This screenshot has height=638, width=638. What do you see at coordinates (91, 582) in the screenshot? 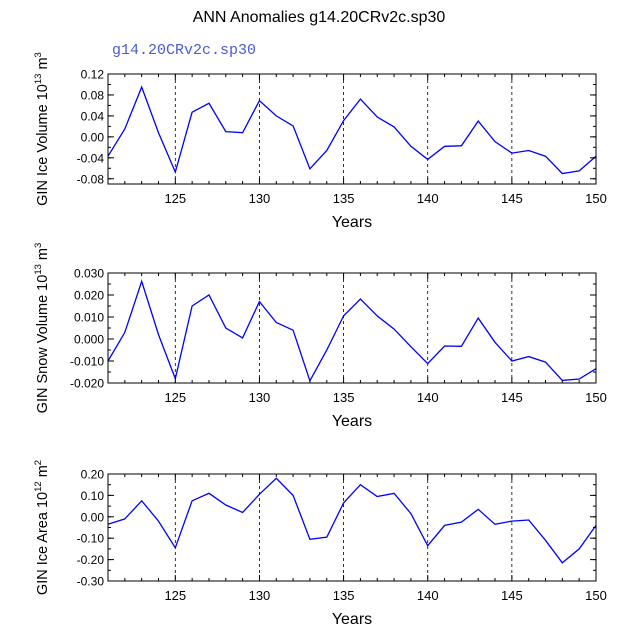
I see `y-tick-label: -0.30` at bounding box center [91, 582].